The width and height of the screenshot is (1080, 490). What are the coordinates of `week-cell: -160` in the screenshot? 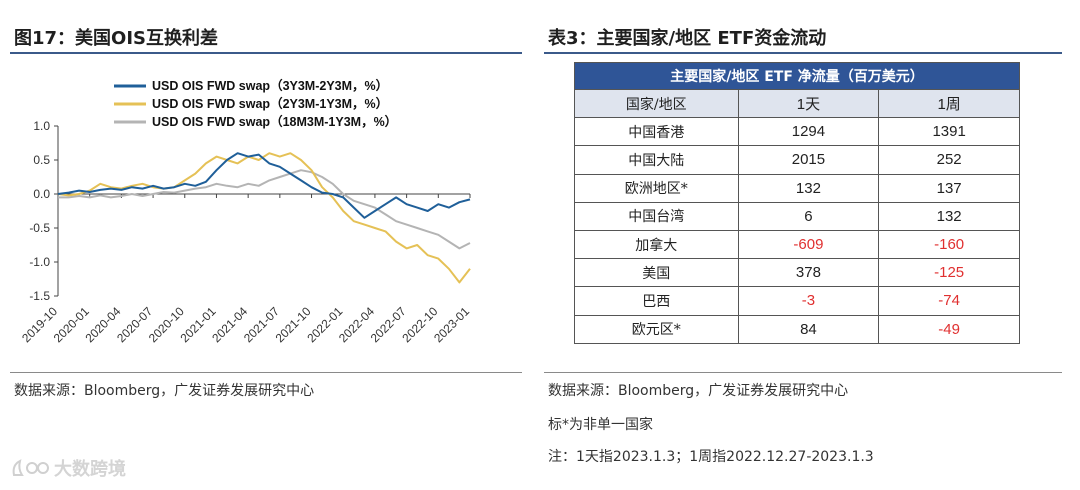 It's located at (949, 244).